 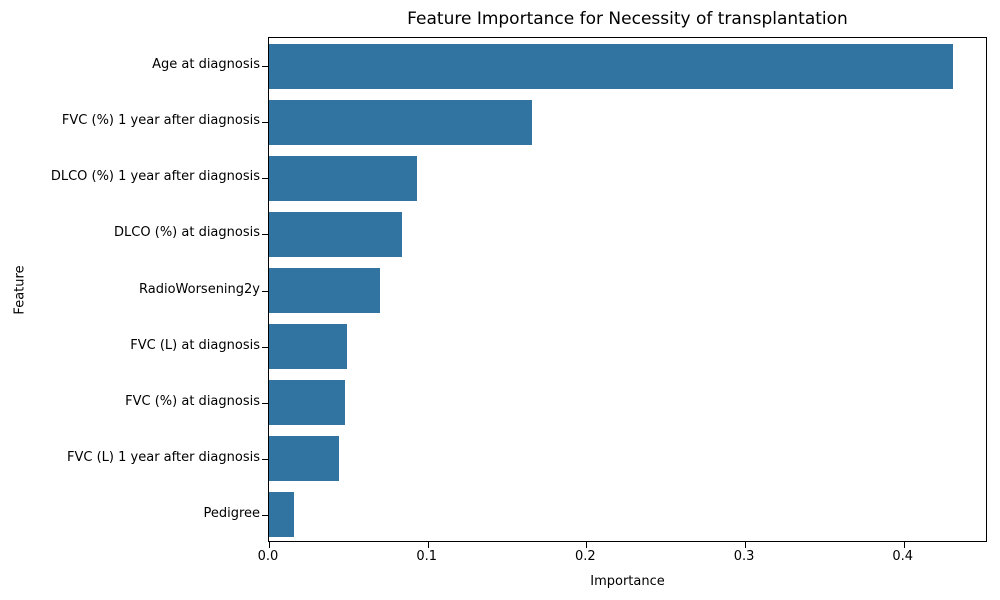 I want to click on y-tick-label: FVC (L) 1 year after diagnosis, so click(x=163, y=457).